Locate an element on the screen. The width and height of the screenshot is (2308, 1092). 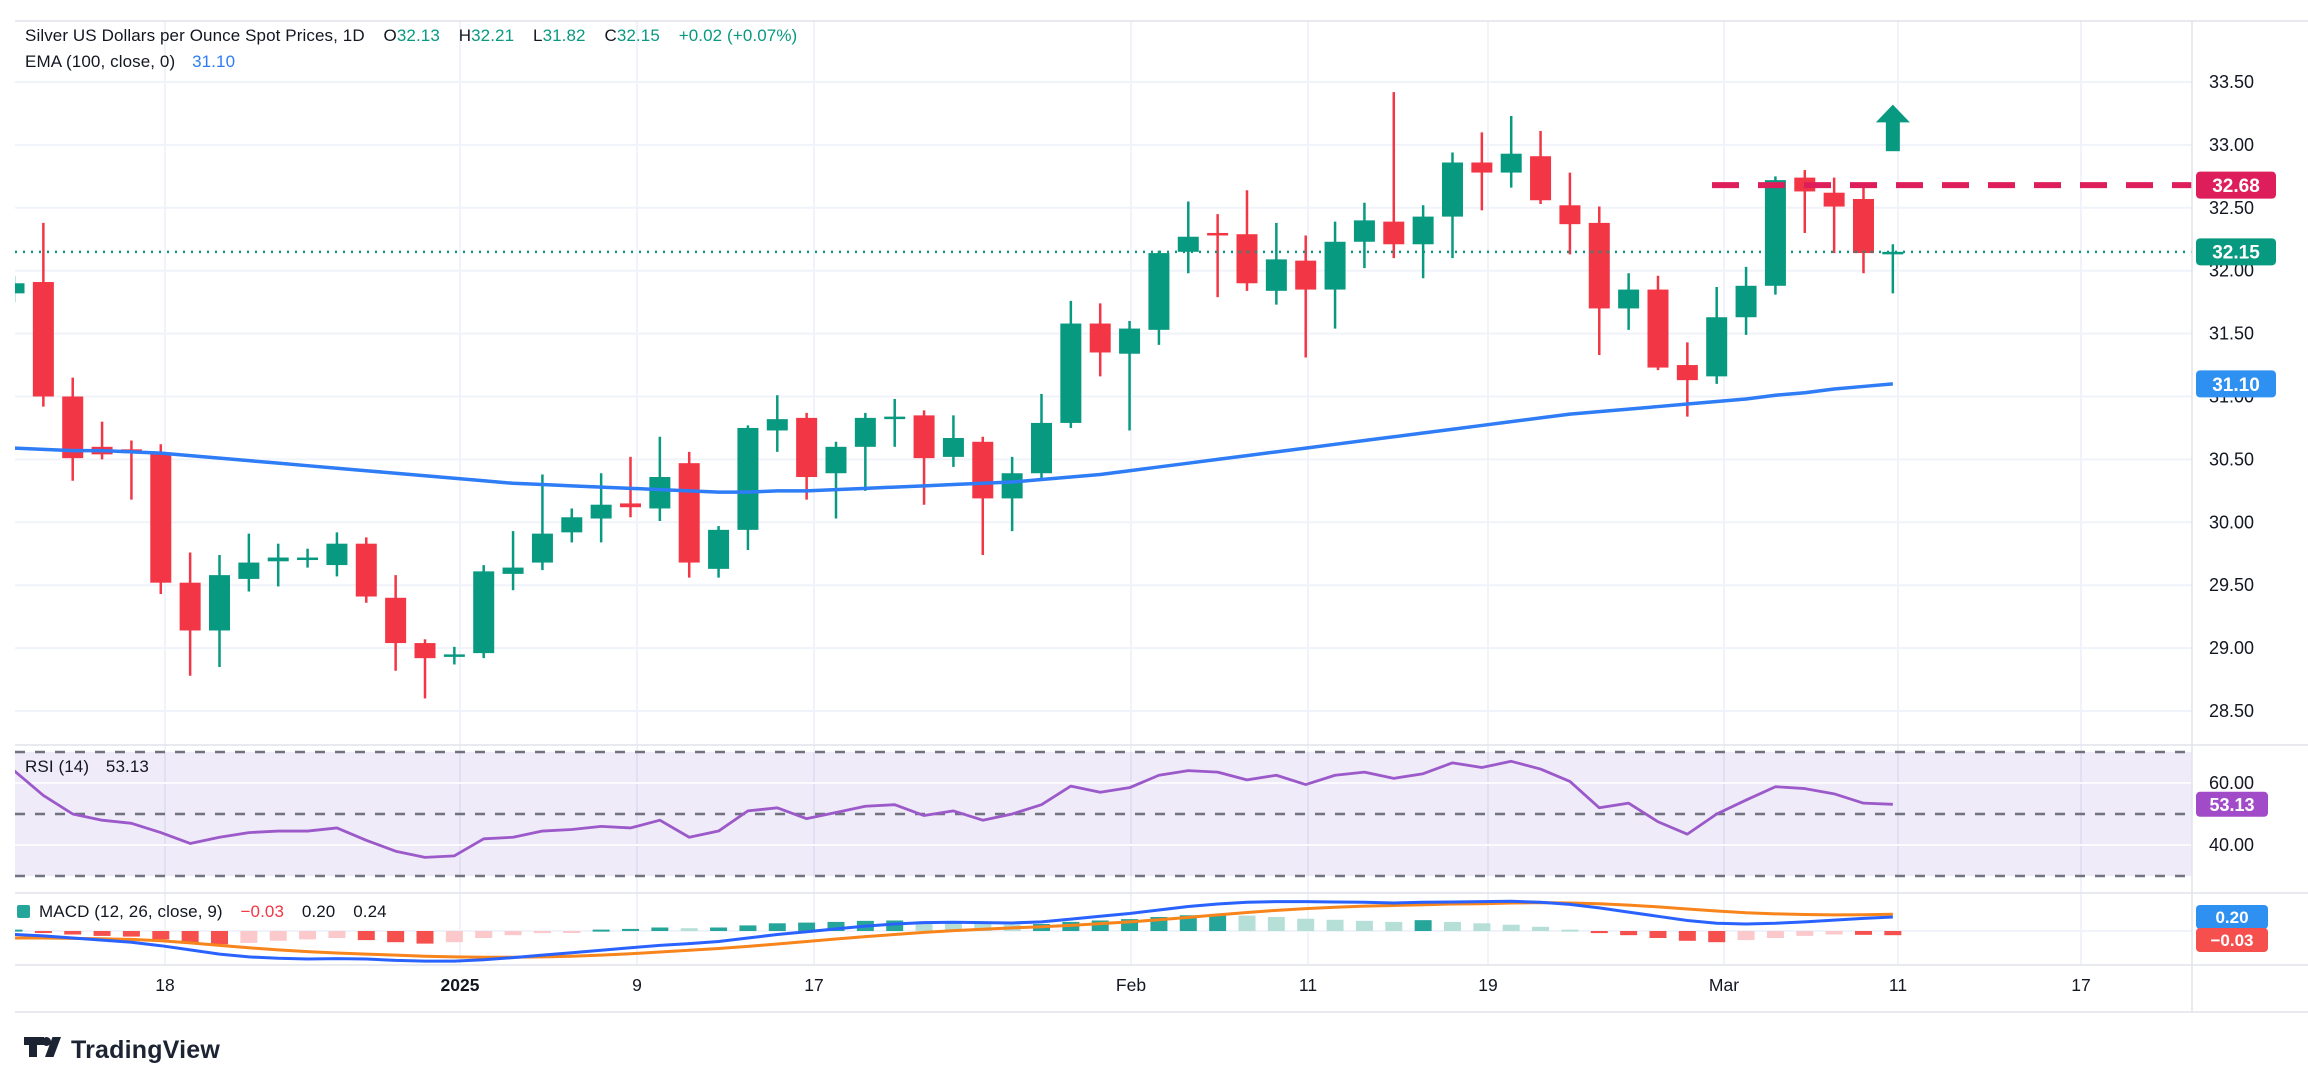
price-axis-tick: 30.50 is located at coordinates (2231, 459).